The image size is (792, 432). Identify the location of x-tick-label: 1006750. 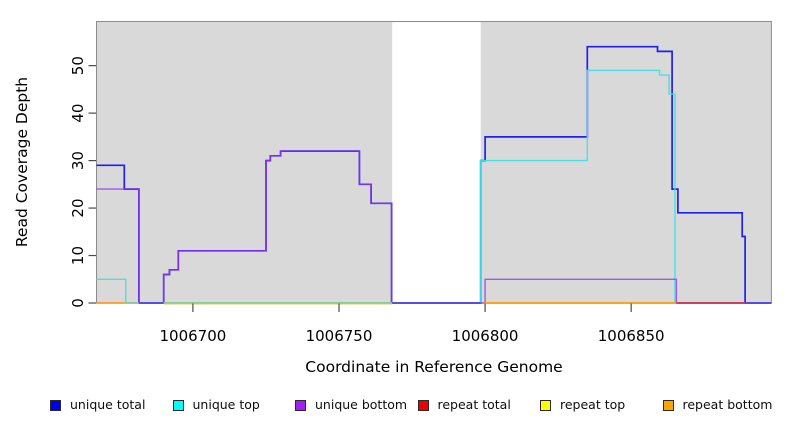
(339, 336).